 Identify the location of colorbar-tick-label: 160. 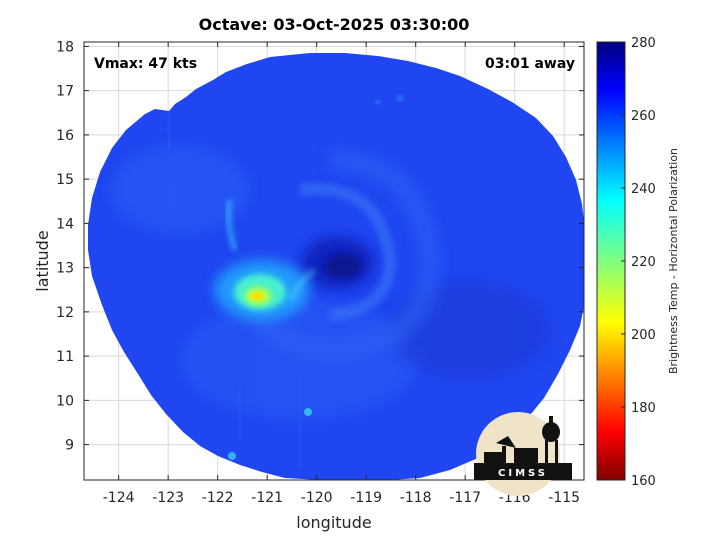
(643, 481).